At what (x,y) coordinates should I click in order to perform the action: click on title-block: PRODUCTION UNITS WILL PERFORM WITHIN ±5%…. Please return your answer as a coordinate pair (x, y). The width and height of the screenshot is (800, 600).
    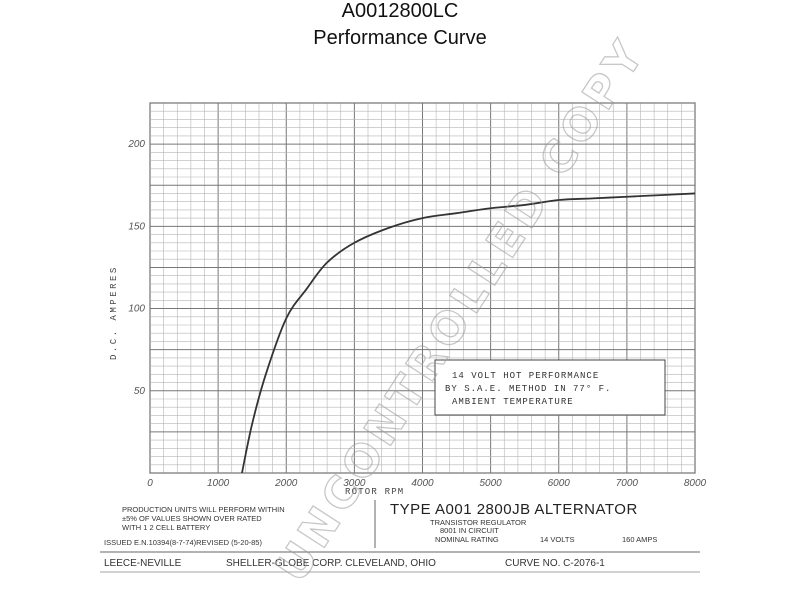
    Looking at the image, I should click on (400, 536).